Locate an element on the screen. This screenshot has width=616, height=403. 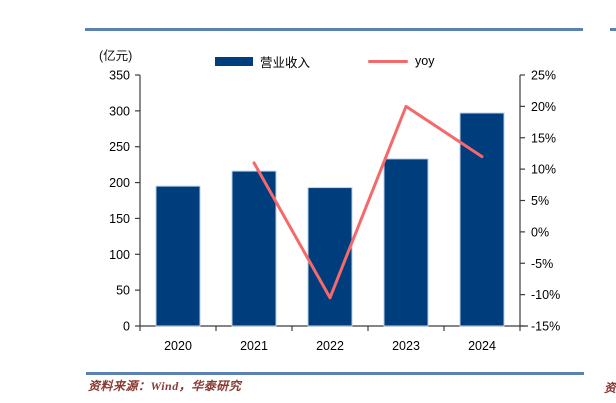
right-tick-label: 20% is located at coordinates (543, 107).